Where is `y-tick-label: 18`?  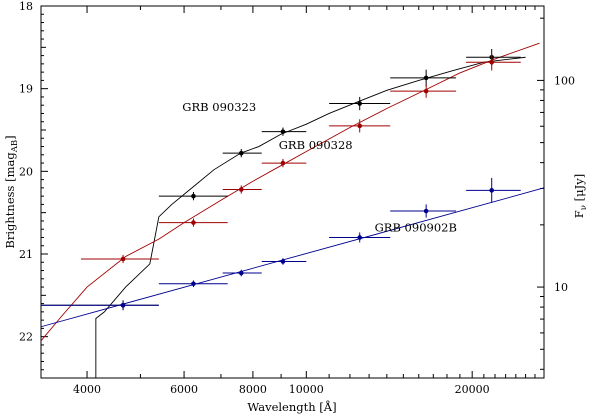 y-tick-label: 18 is located at coordinates (26, 6).